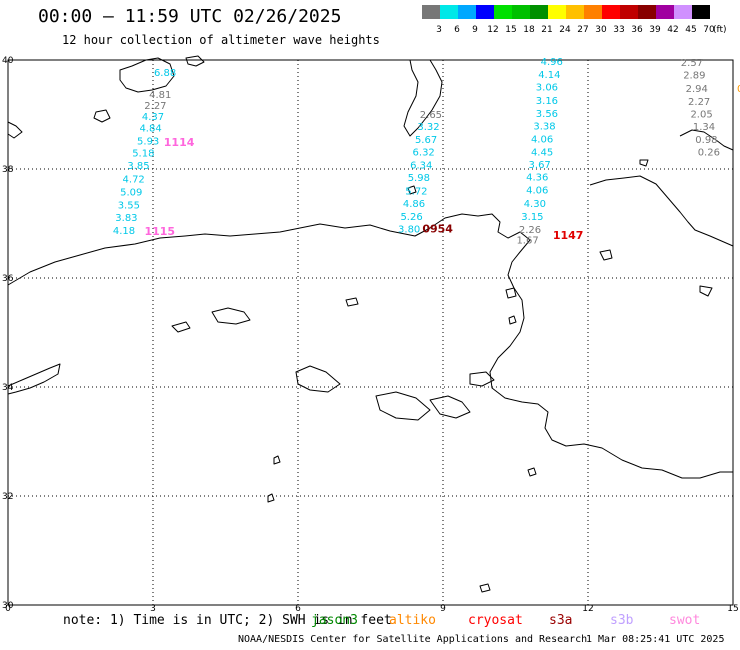 The image size is (740, 650). What do you see at coordinates (690, 30) in the screenshot?
I see `color-scale-label: 45` at bounding box center [690, 30].